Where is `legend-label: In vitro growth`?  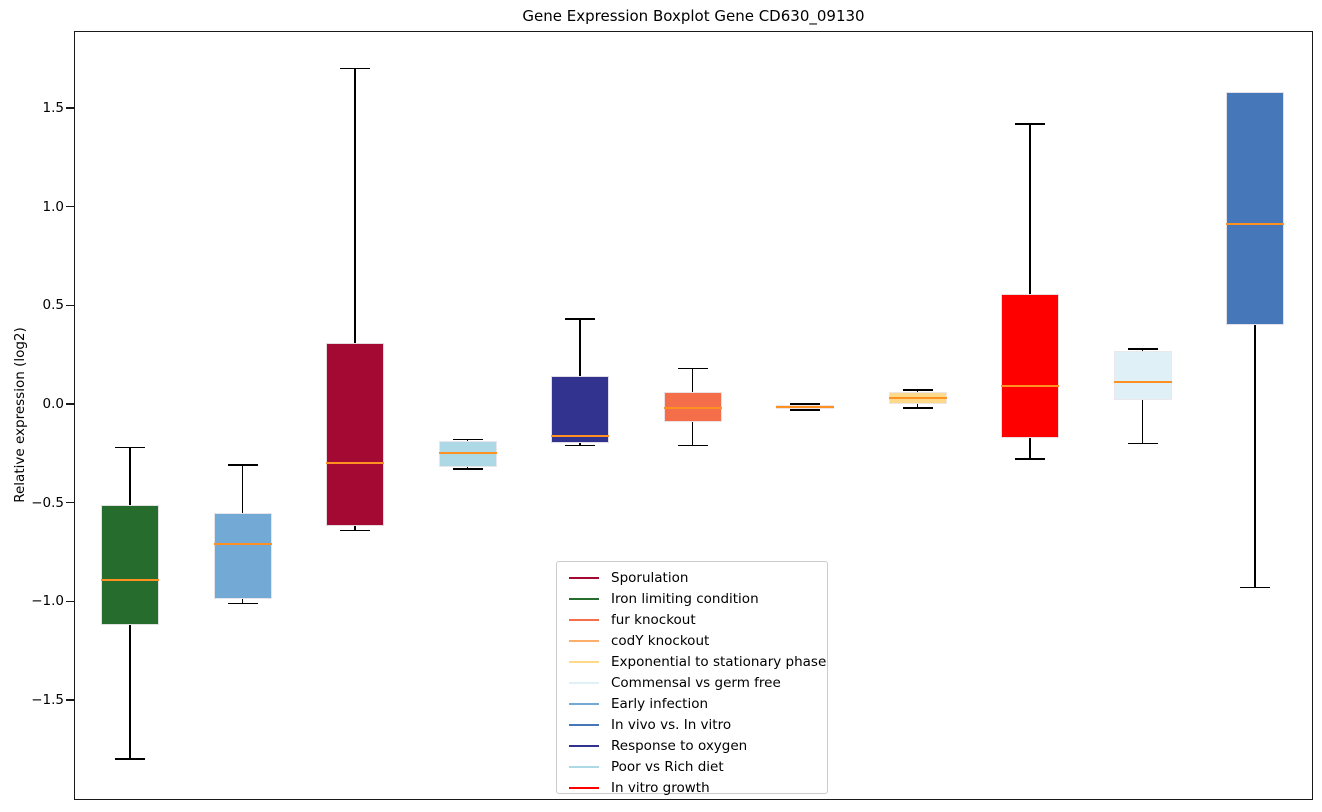
legend-label: In vitro growth is located at coordinates (660, 788).